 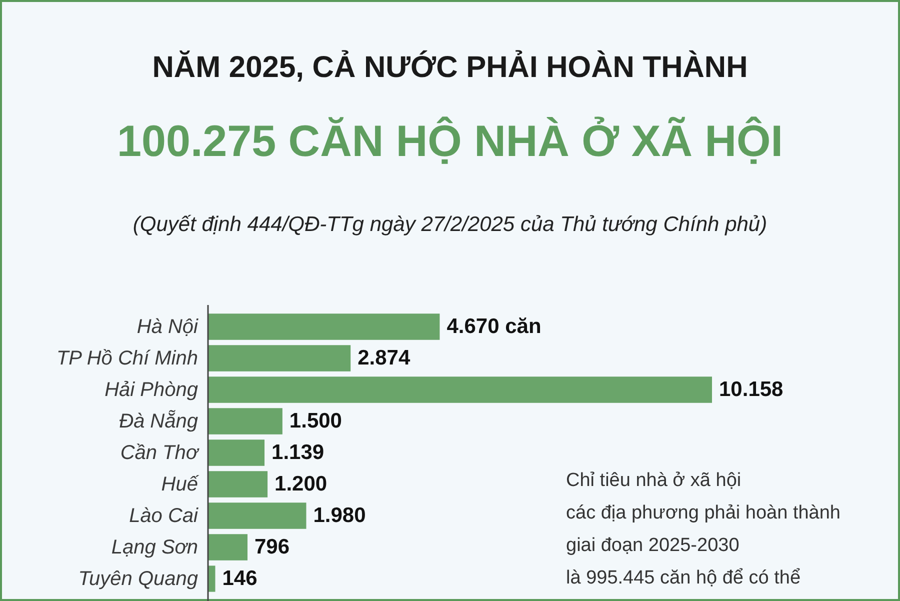 I want to click on data-label: 1.139, so click(x=298, y=452).